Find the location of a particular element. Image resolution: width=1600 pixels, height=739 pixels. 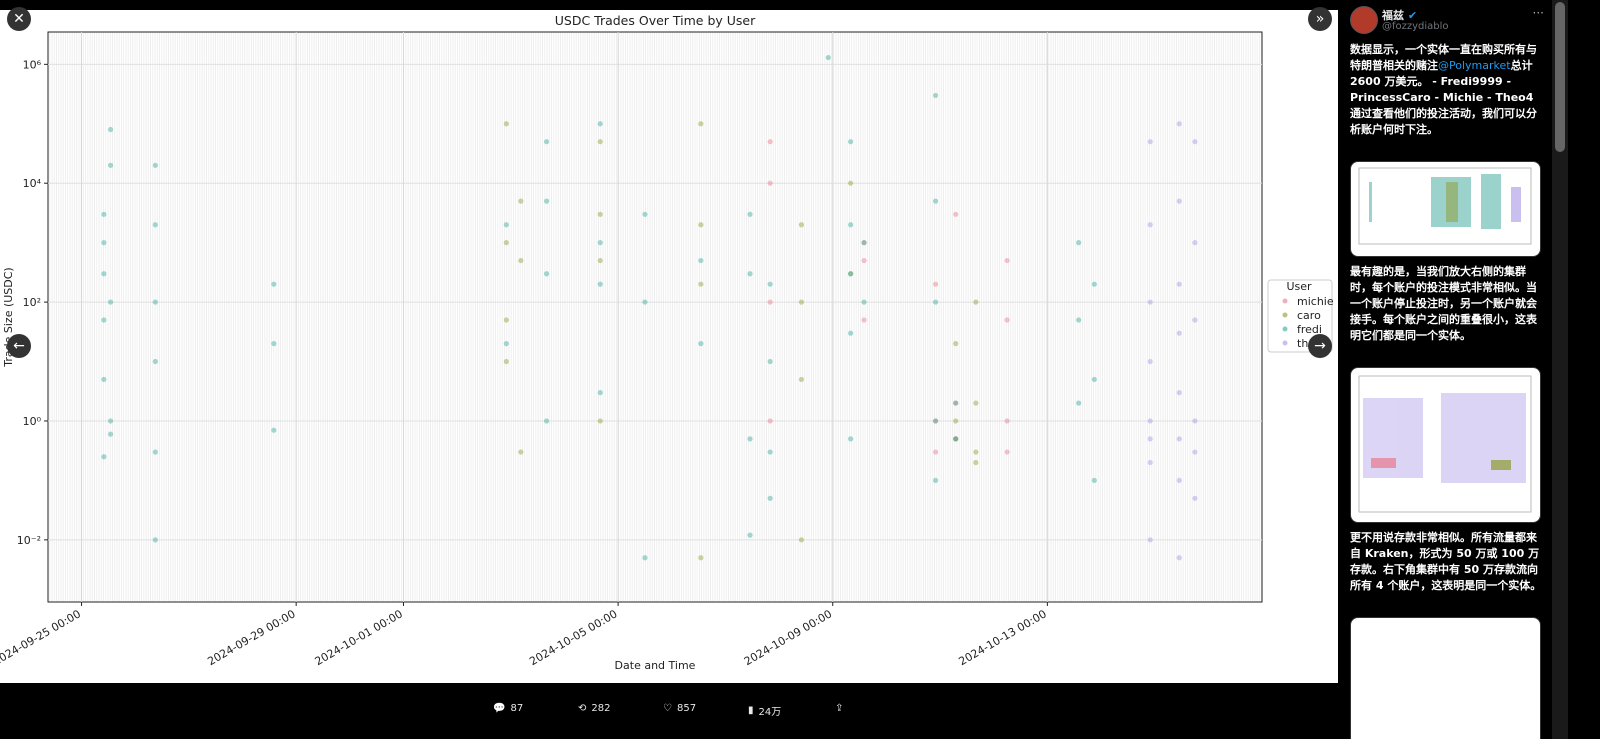

y-tick-label: 10⁰ is located at coordinates (32, 421).